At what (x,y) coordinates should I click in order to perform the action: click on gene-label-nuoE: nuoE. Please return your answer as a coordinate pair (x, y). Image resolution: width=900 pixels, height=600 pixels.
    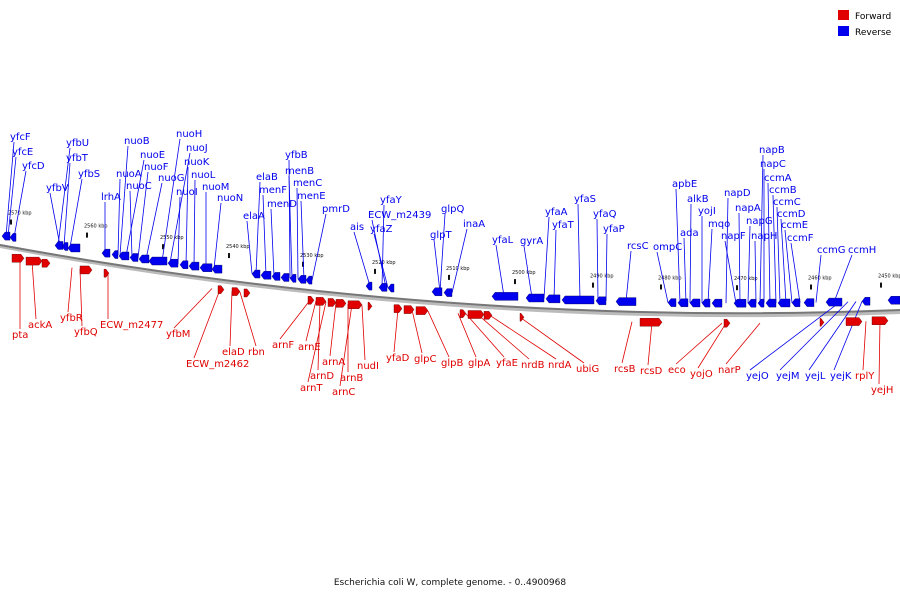
    Looking at the image, I should click on (152, 155).